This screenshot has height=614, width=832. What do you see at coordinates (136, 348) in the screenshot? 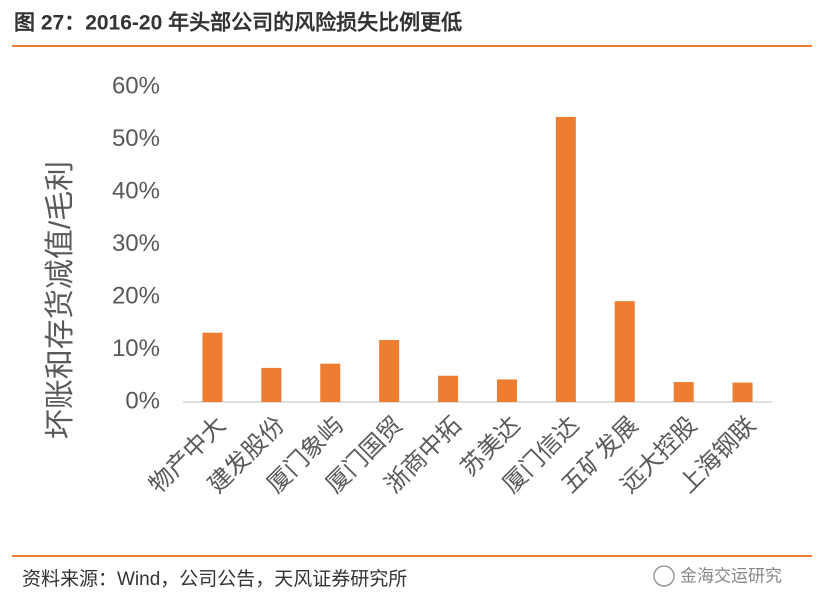
I see `y-tick-label: 10%` at bounding box center [136, 348].